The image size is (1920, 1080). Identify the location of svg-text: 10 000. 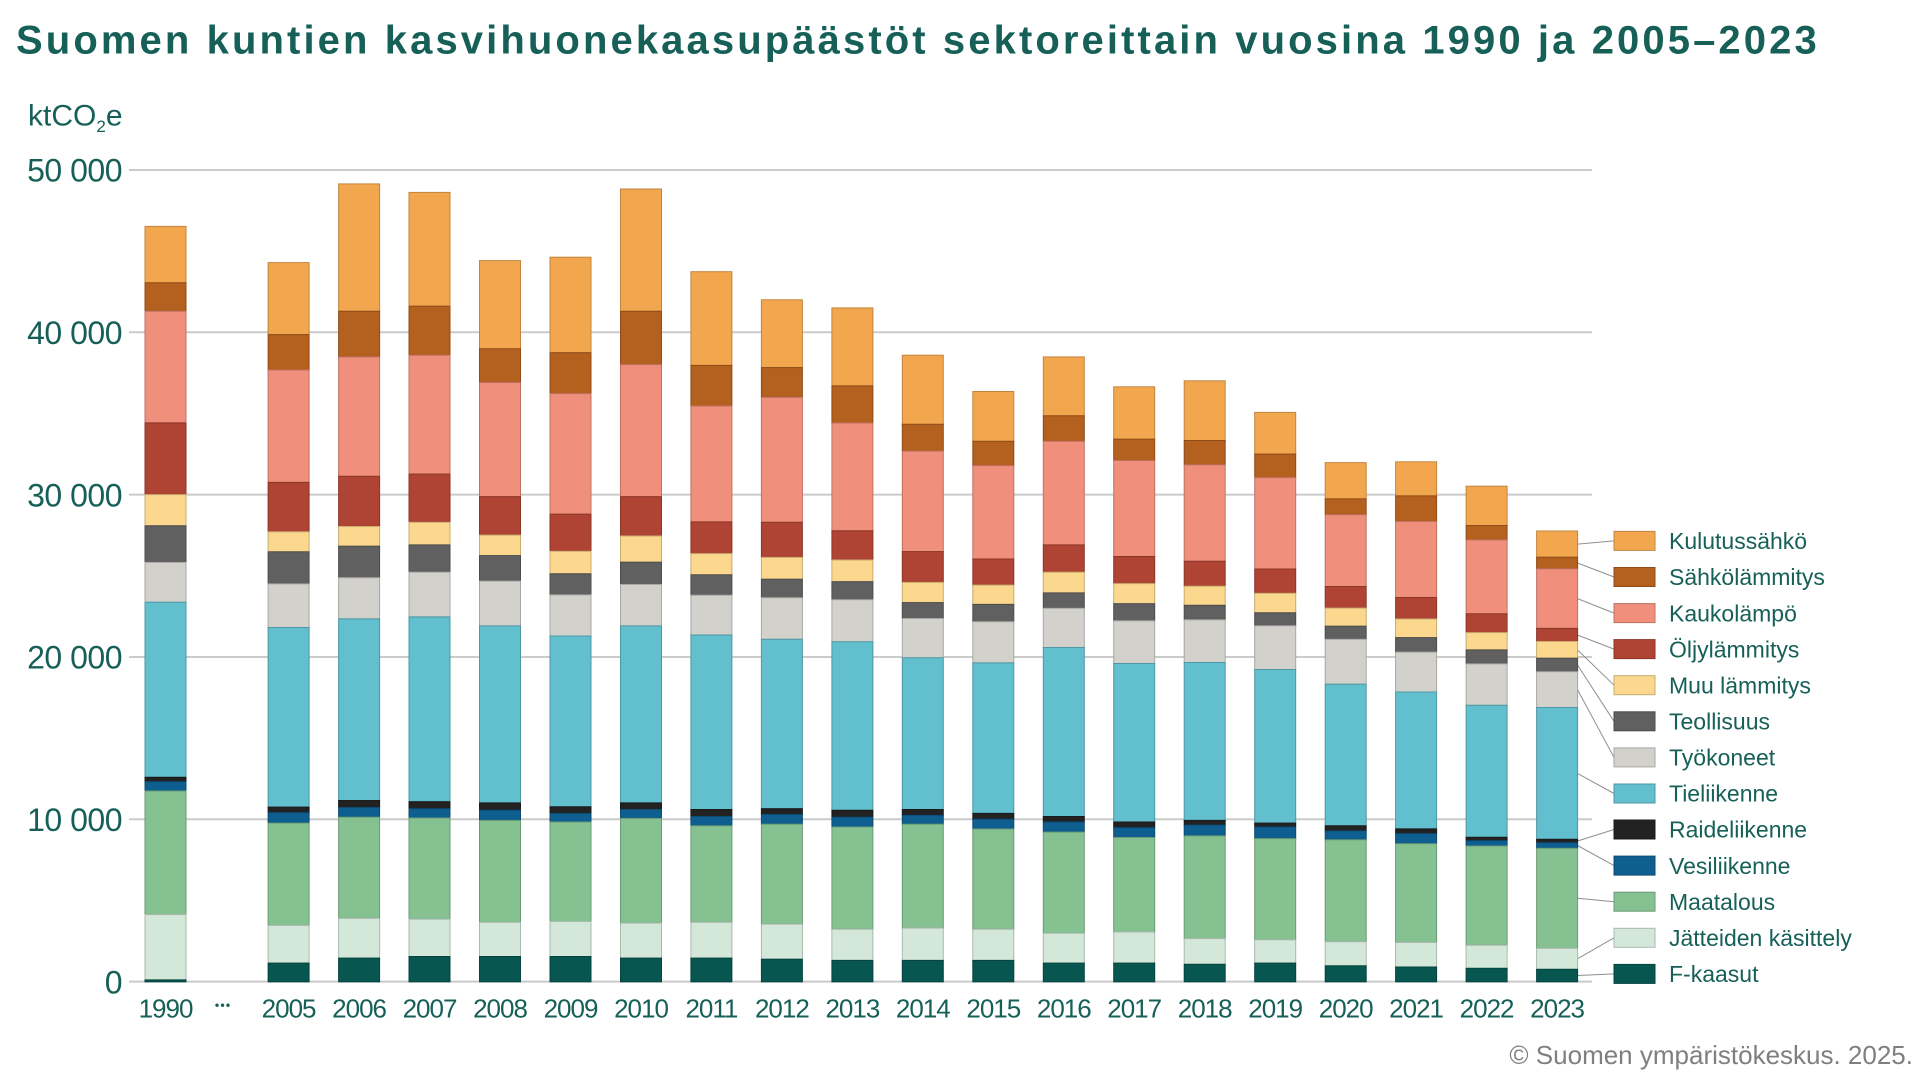
(74, 820).